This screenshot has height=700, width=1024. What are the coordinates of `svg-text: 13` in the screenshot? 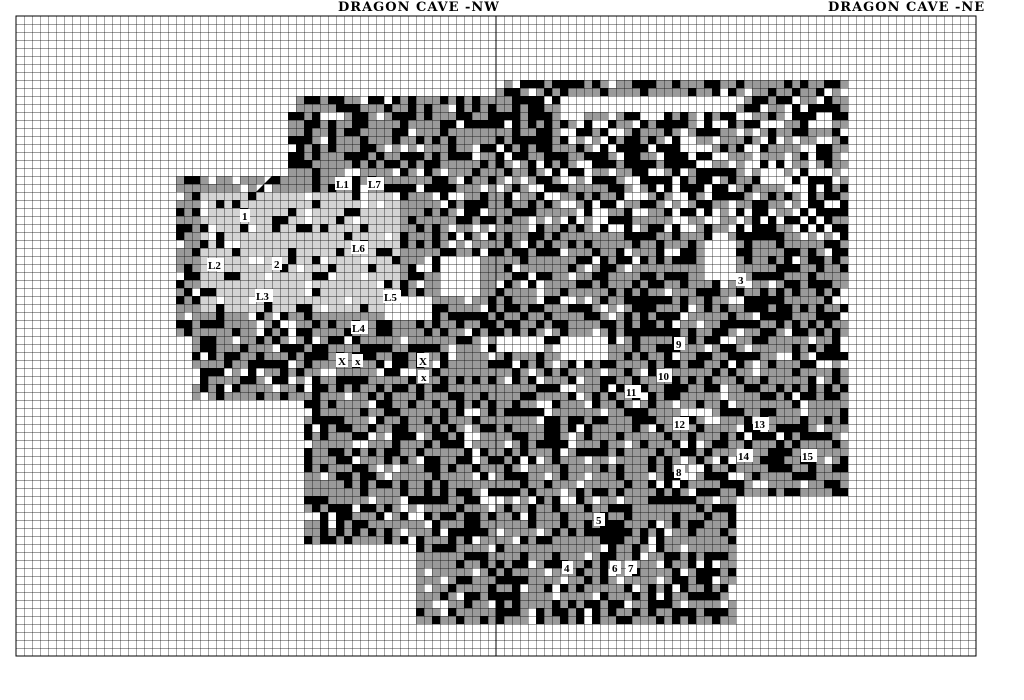 It's located at (760, 425).